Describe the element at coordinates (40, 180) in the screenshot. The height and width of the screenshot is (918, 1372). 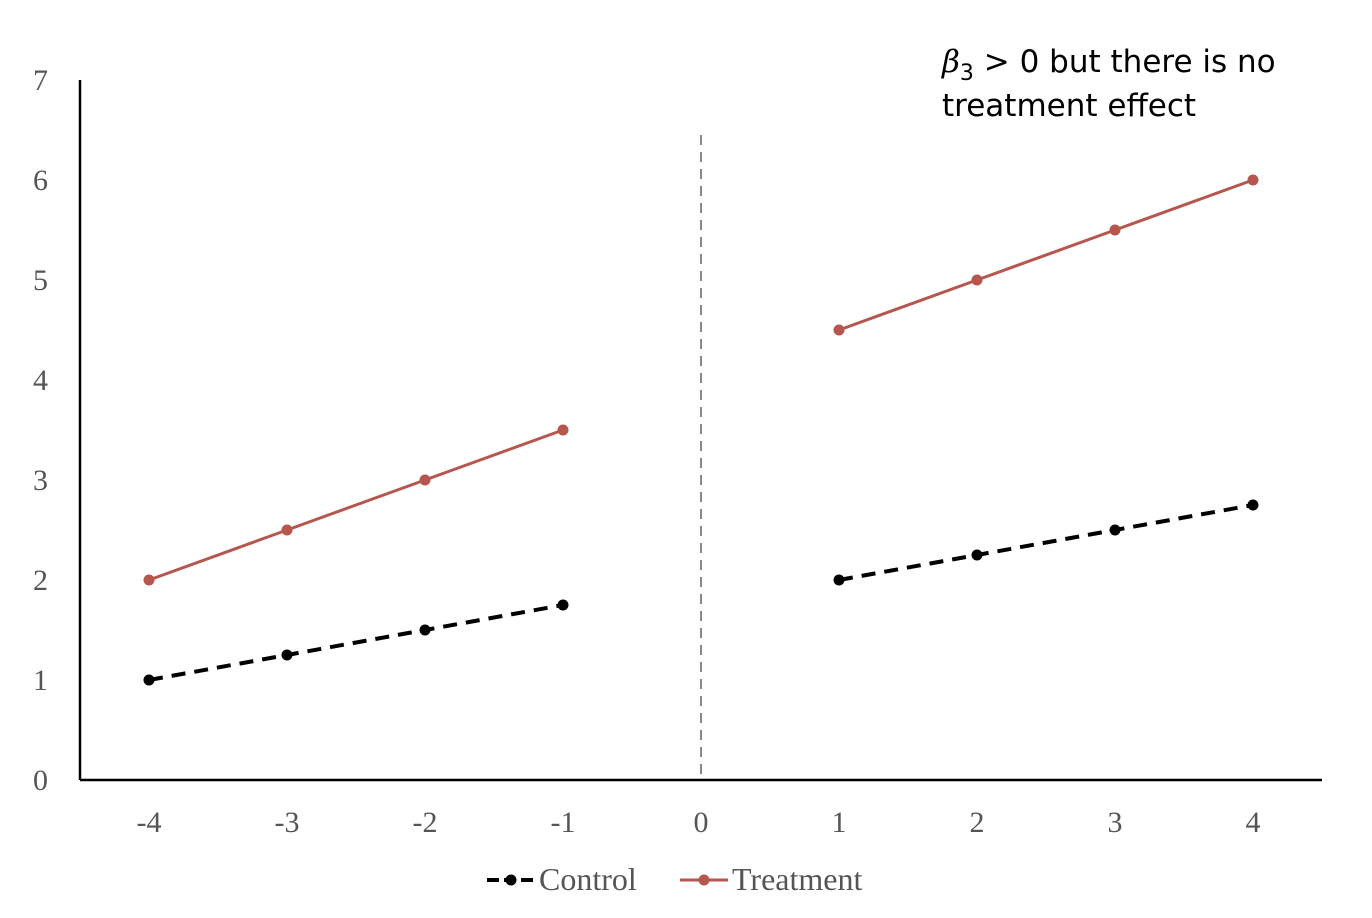
I see `y-tick-label: 6` at that location.